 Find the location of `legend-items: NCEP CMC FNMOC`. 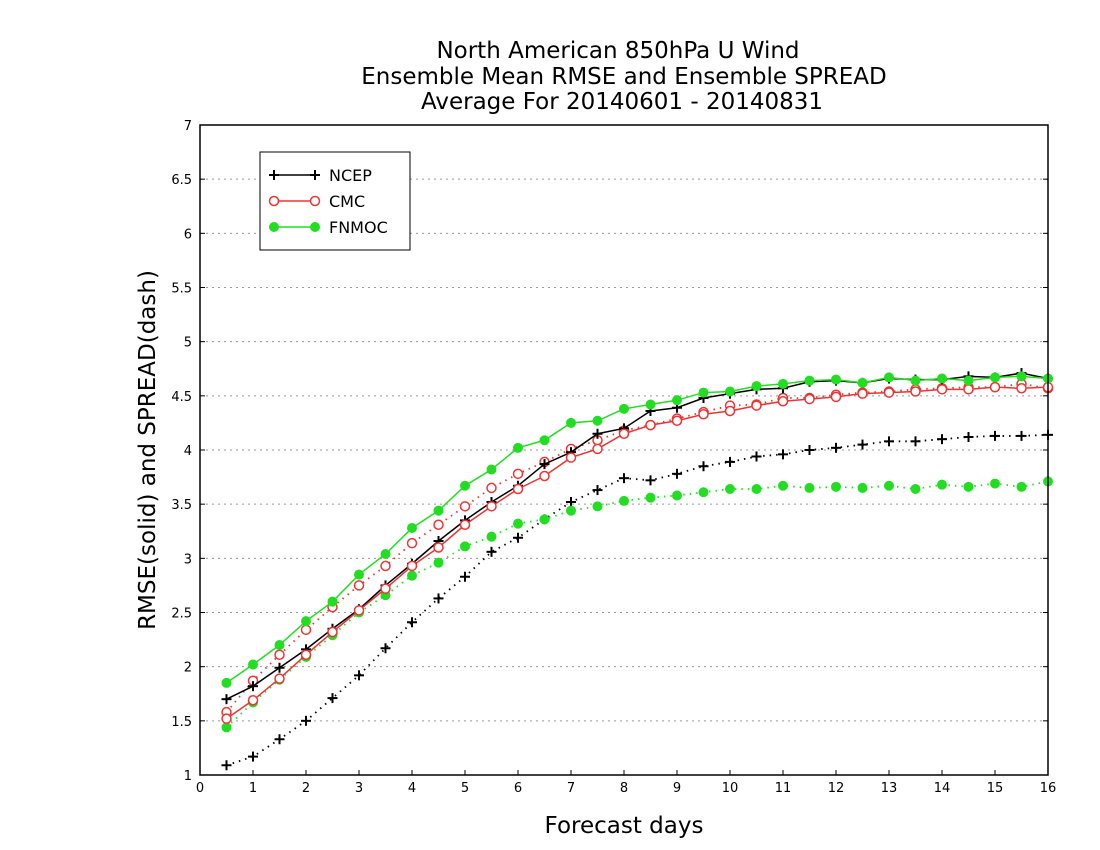

legend-items: NCEP CMC FNMOC is located at coordinates (328, 201).